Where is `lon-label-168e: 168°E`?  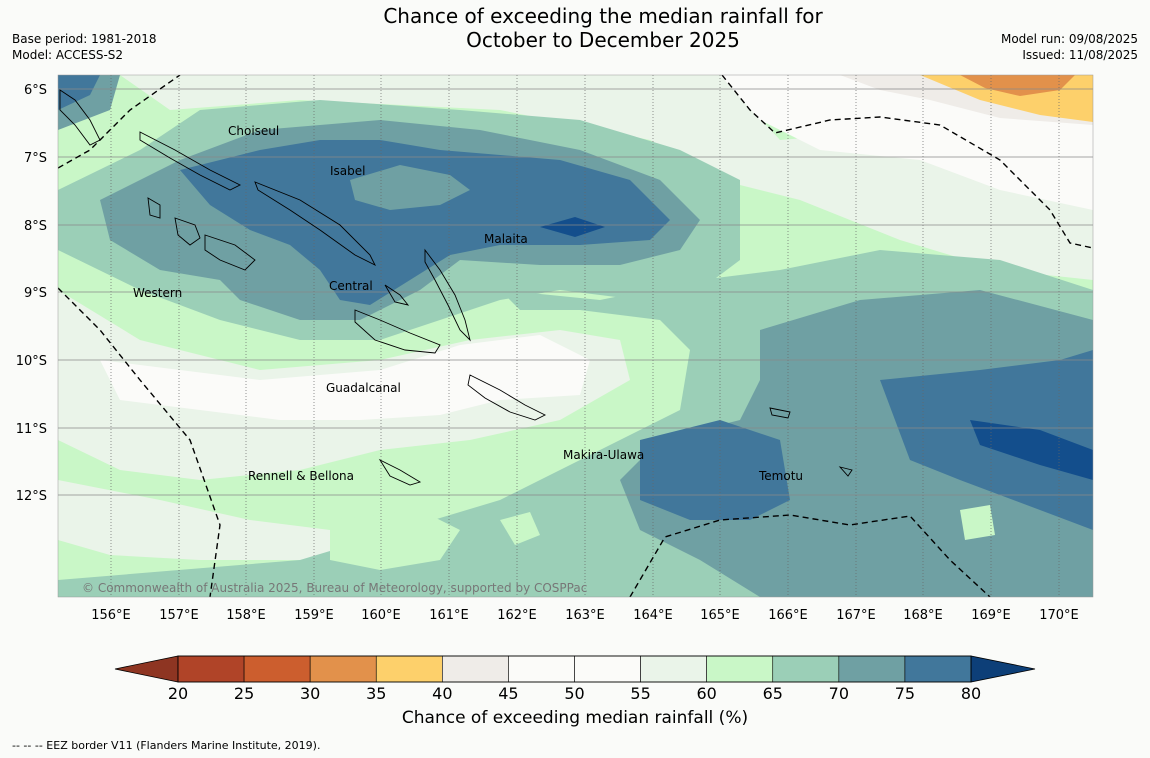
lon-label-168e: 168°E is located at coordinates (923, 615).